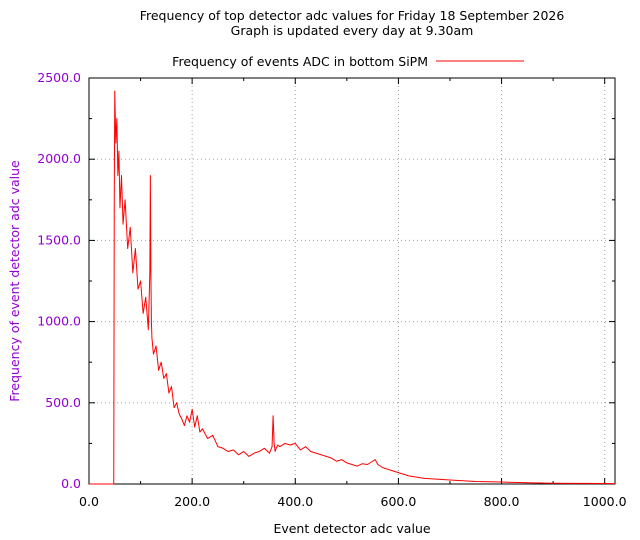  I want to click on x-axis-label: Event detector adc value, so click(351, 528).